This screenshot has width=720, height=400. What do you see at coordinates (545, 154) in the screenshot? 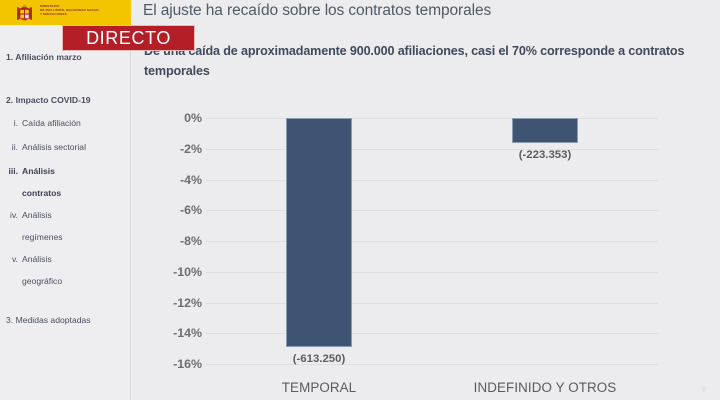
I see `chart-bar-value-label: (-223.353)` at bounding box center [545, 154].